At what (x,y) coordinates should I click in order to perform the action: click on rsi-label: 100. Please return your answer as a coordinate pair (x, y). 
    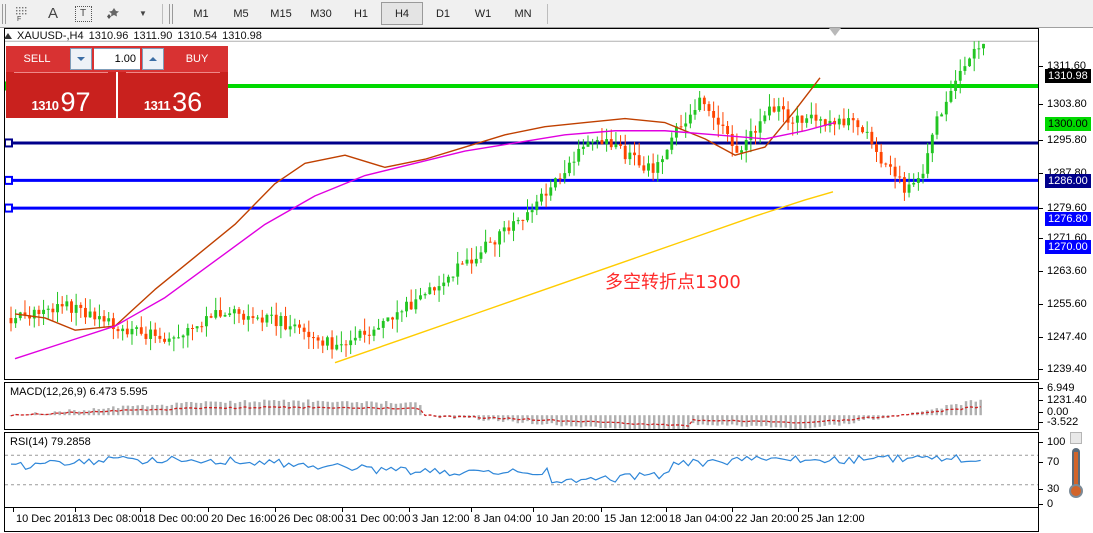
    Looking at the image, I should click on (1056, 442).